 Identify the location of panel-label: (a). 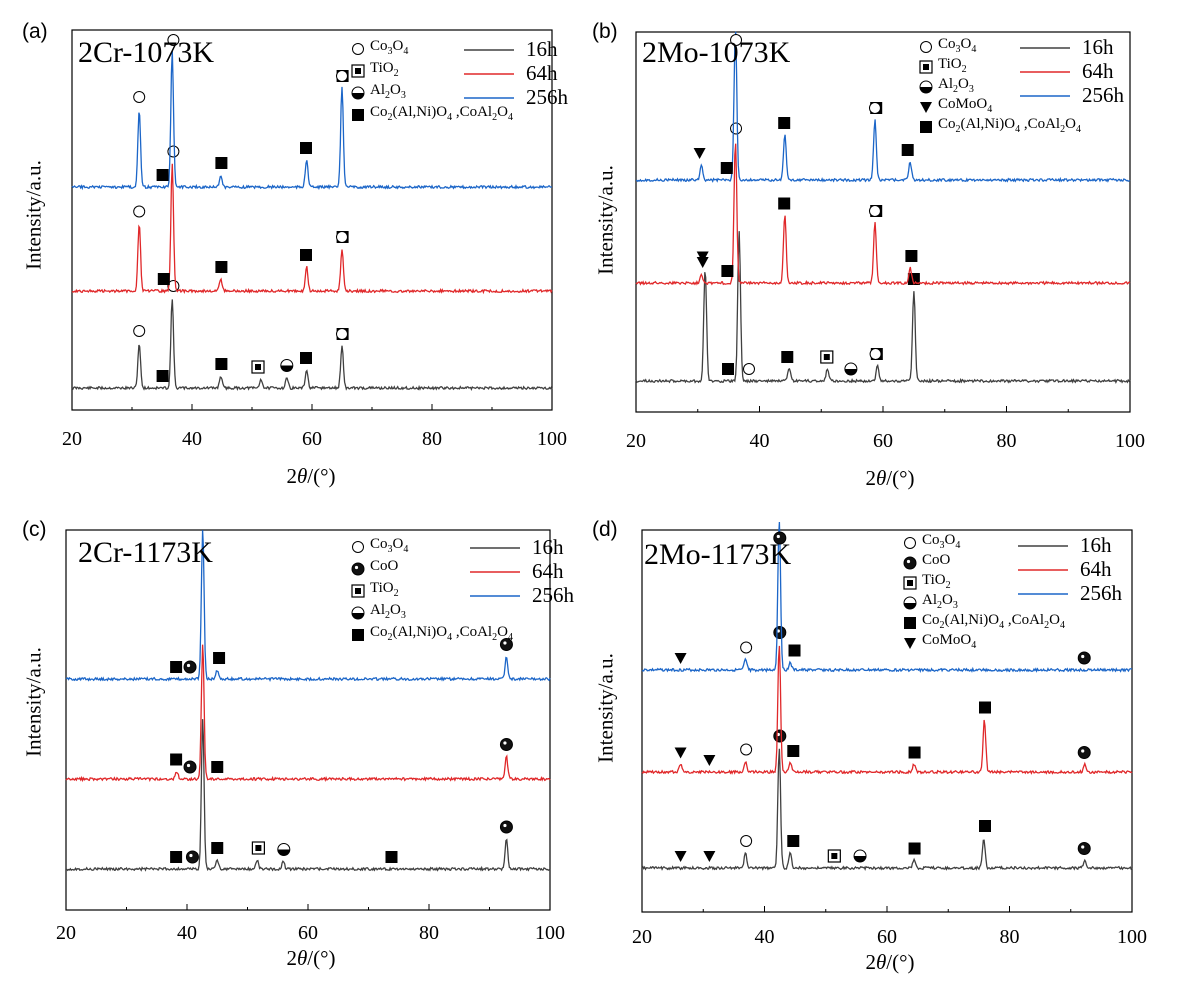
(35, 31).